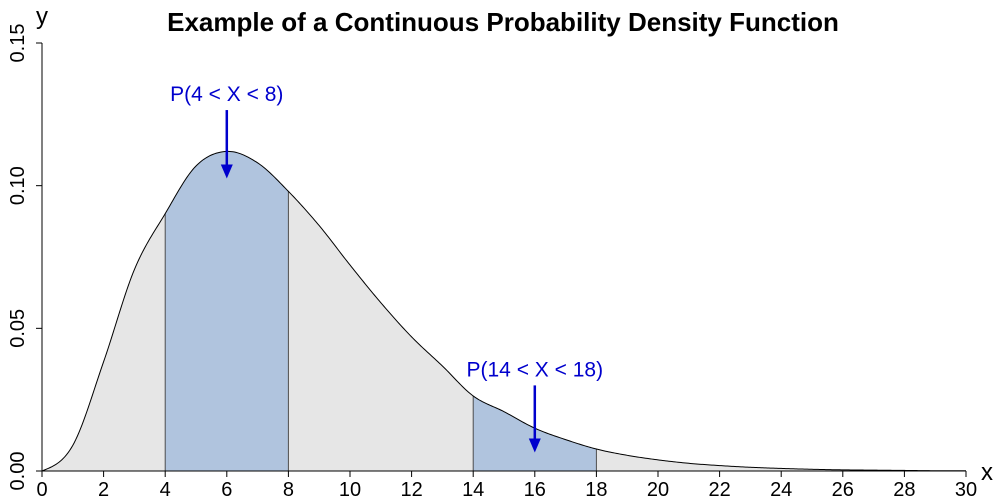  Describe the element at coordinates (18, 43) in the screenshot. I see `y-tick-label: 0.15` at that location.